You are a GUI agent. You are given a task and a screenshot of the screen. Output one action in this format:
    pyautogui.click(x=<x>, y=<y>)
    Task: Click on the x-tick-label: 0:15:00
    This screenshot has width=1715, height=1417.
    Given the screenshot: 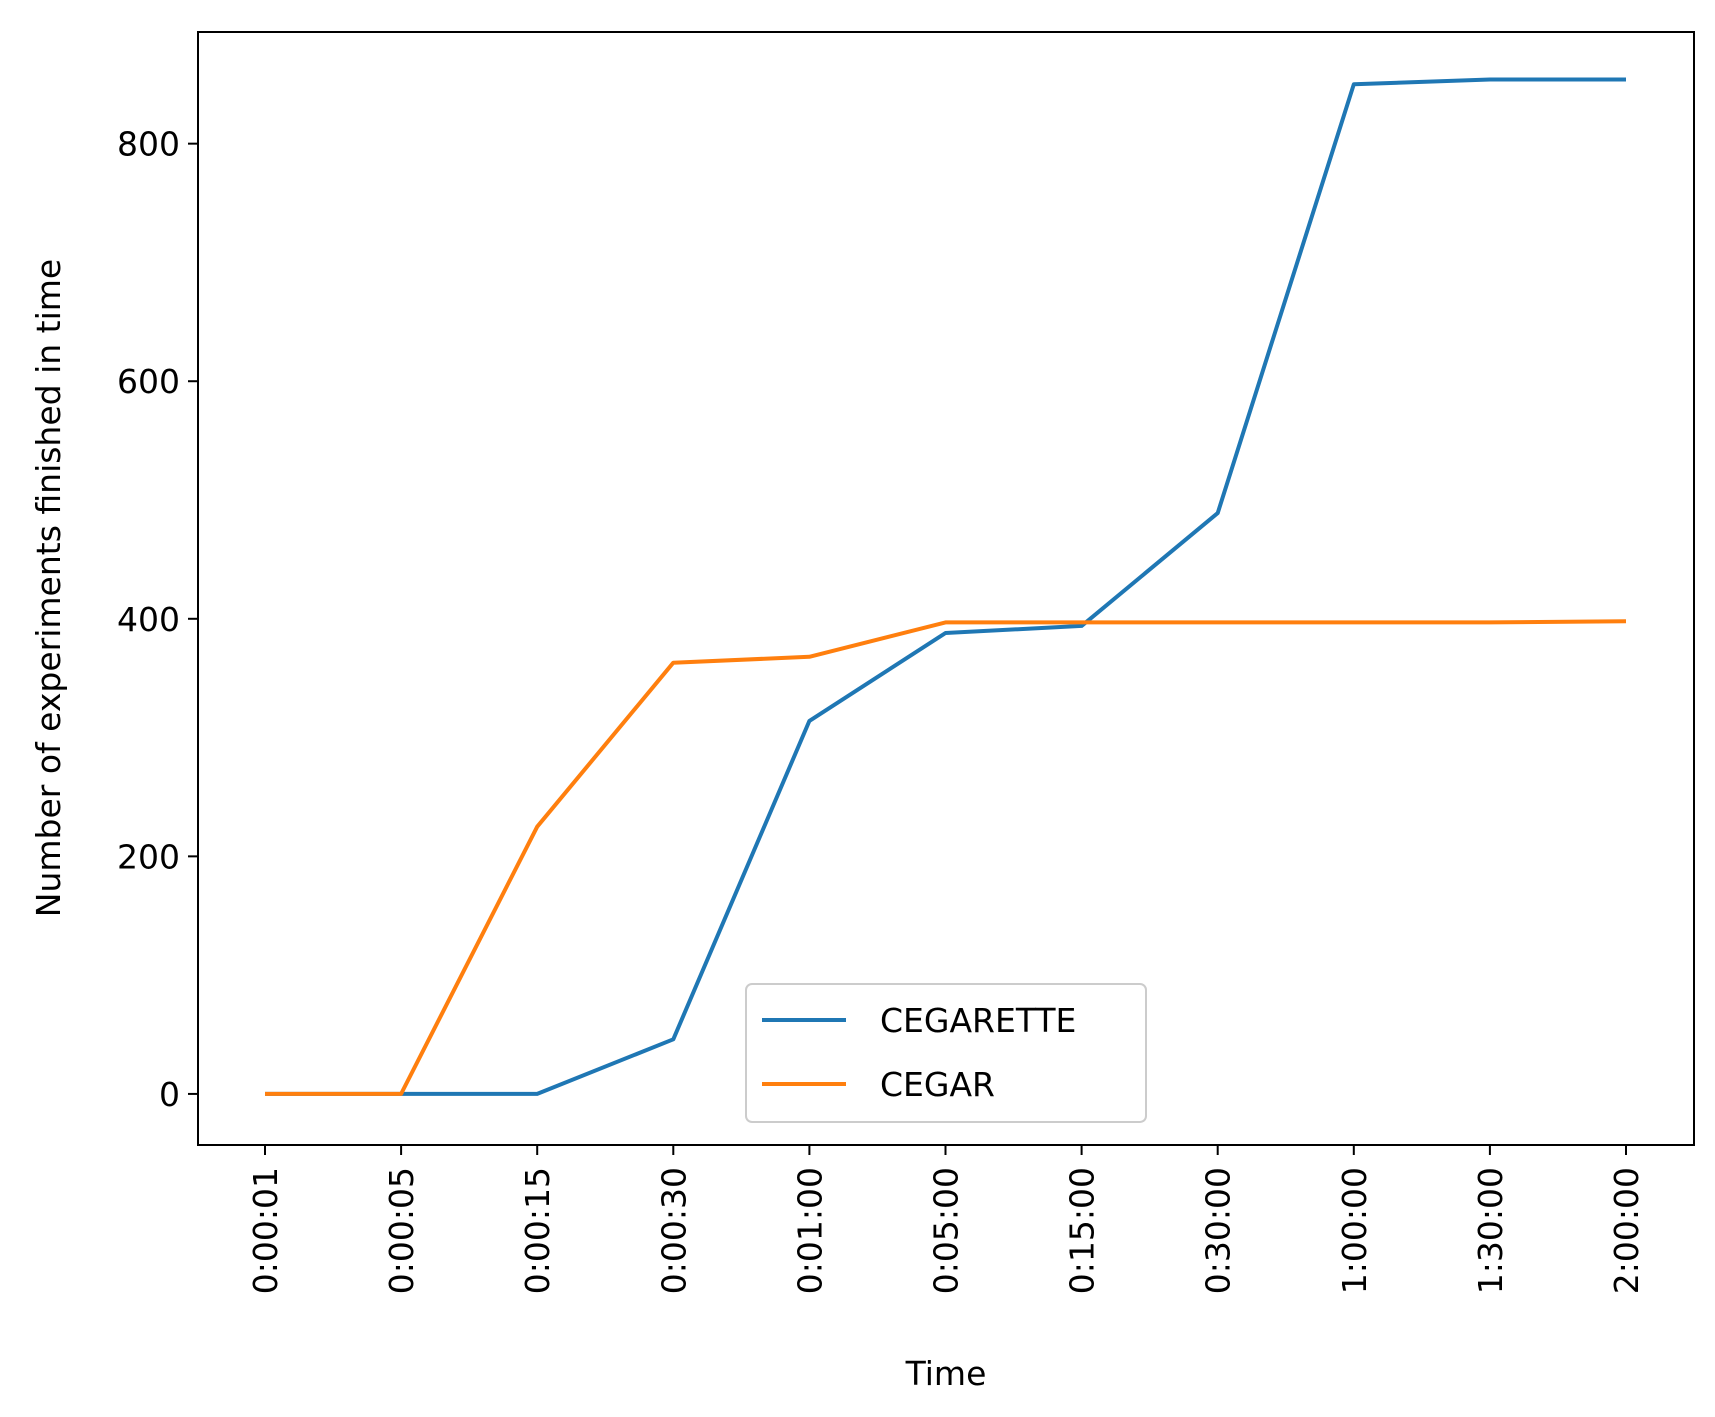 What is the action you would take?
    pyautogui.click(x=1082, y=1230)
    